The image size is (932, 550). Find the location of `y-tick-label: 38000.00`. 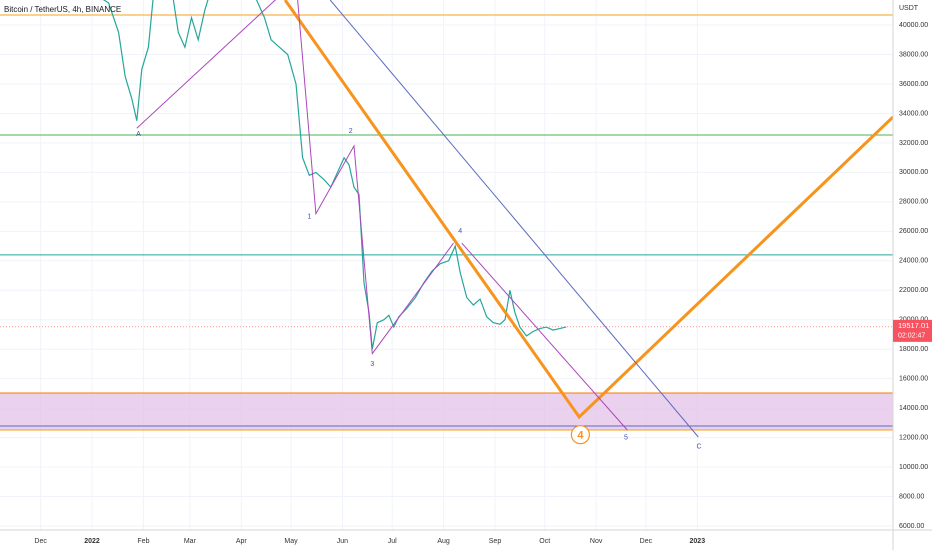

y-tick-label: 38000.00 is located at coordinates (913, 54).